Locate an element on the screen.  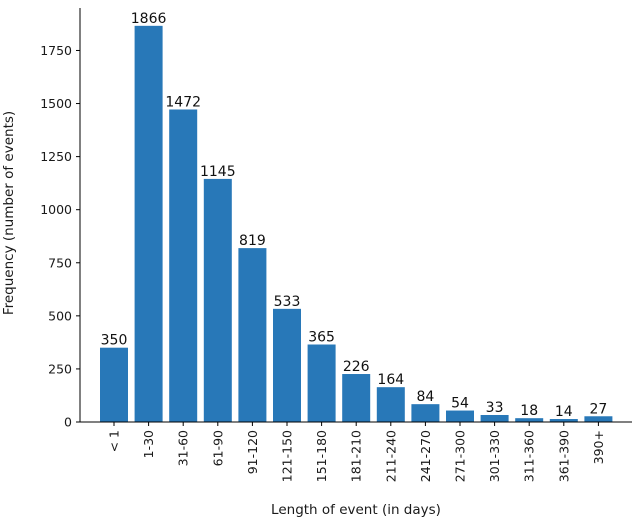
x-tick-label: < 1 is located at coordinates (114, 441).